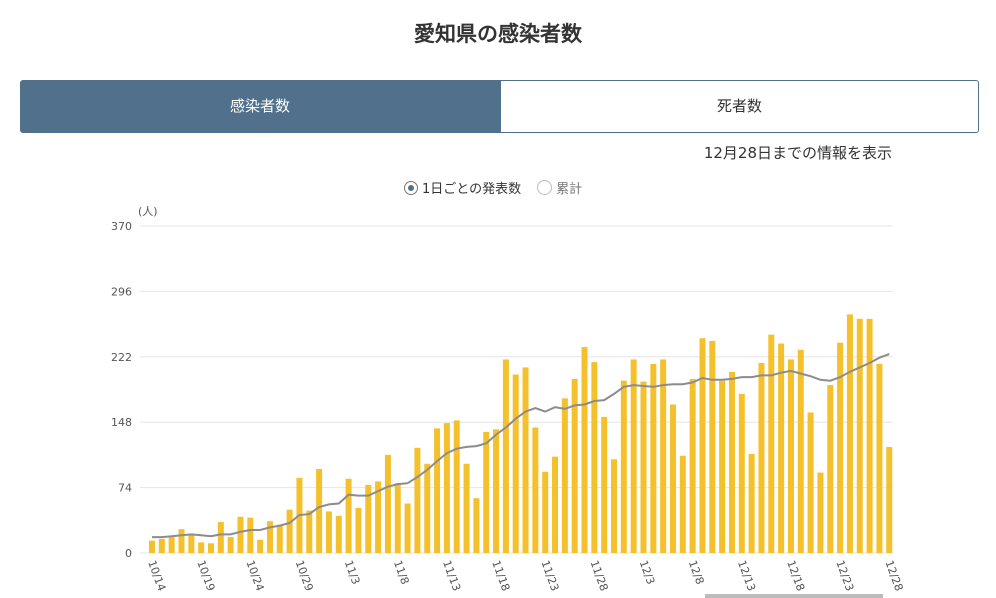 This screenshot has width=996, height=598. I want to click on x-tick-label: 12/13, so click(746, 576).